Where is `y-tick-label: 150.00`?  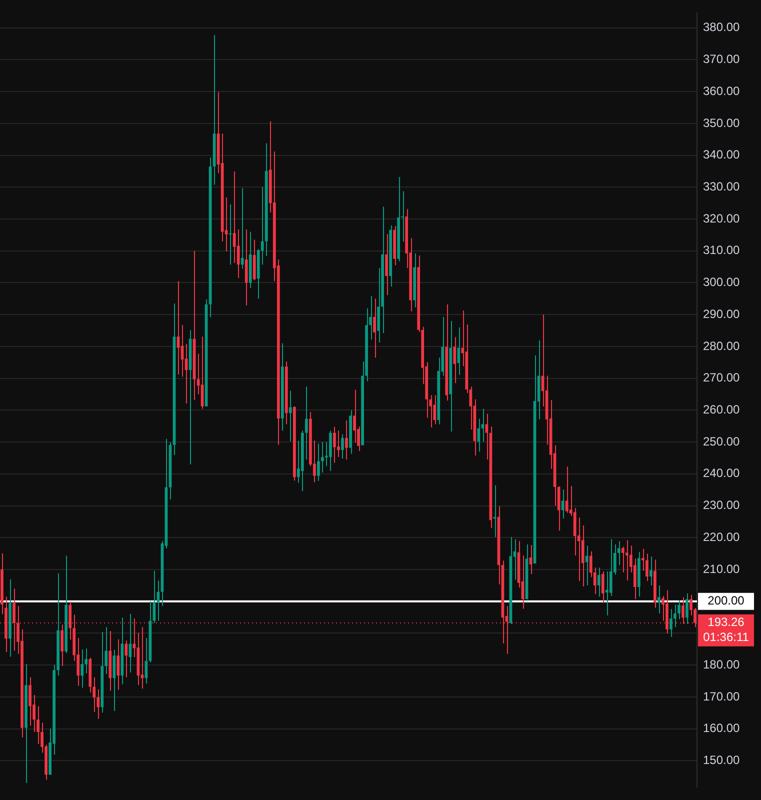 y-tick-label: 150.00 is located at coordinates (721, 759).